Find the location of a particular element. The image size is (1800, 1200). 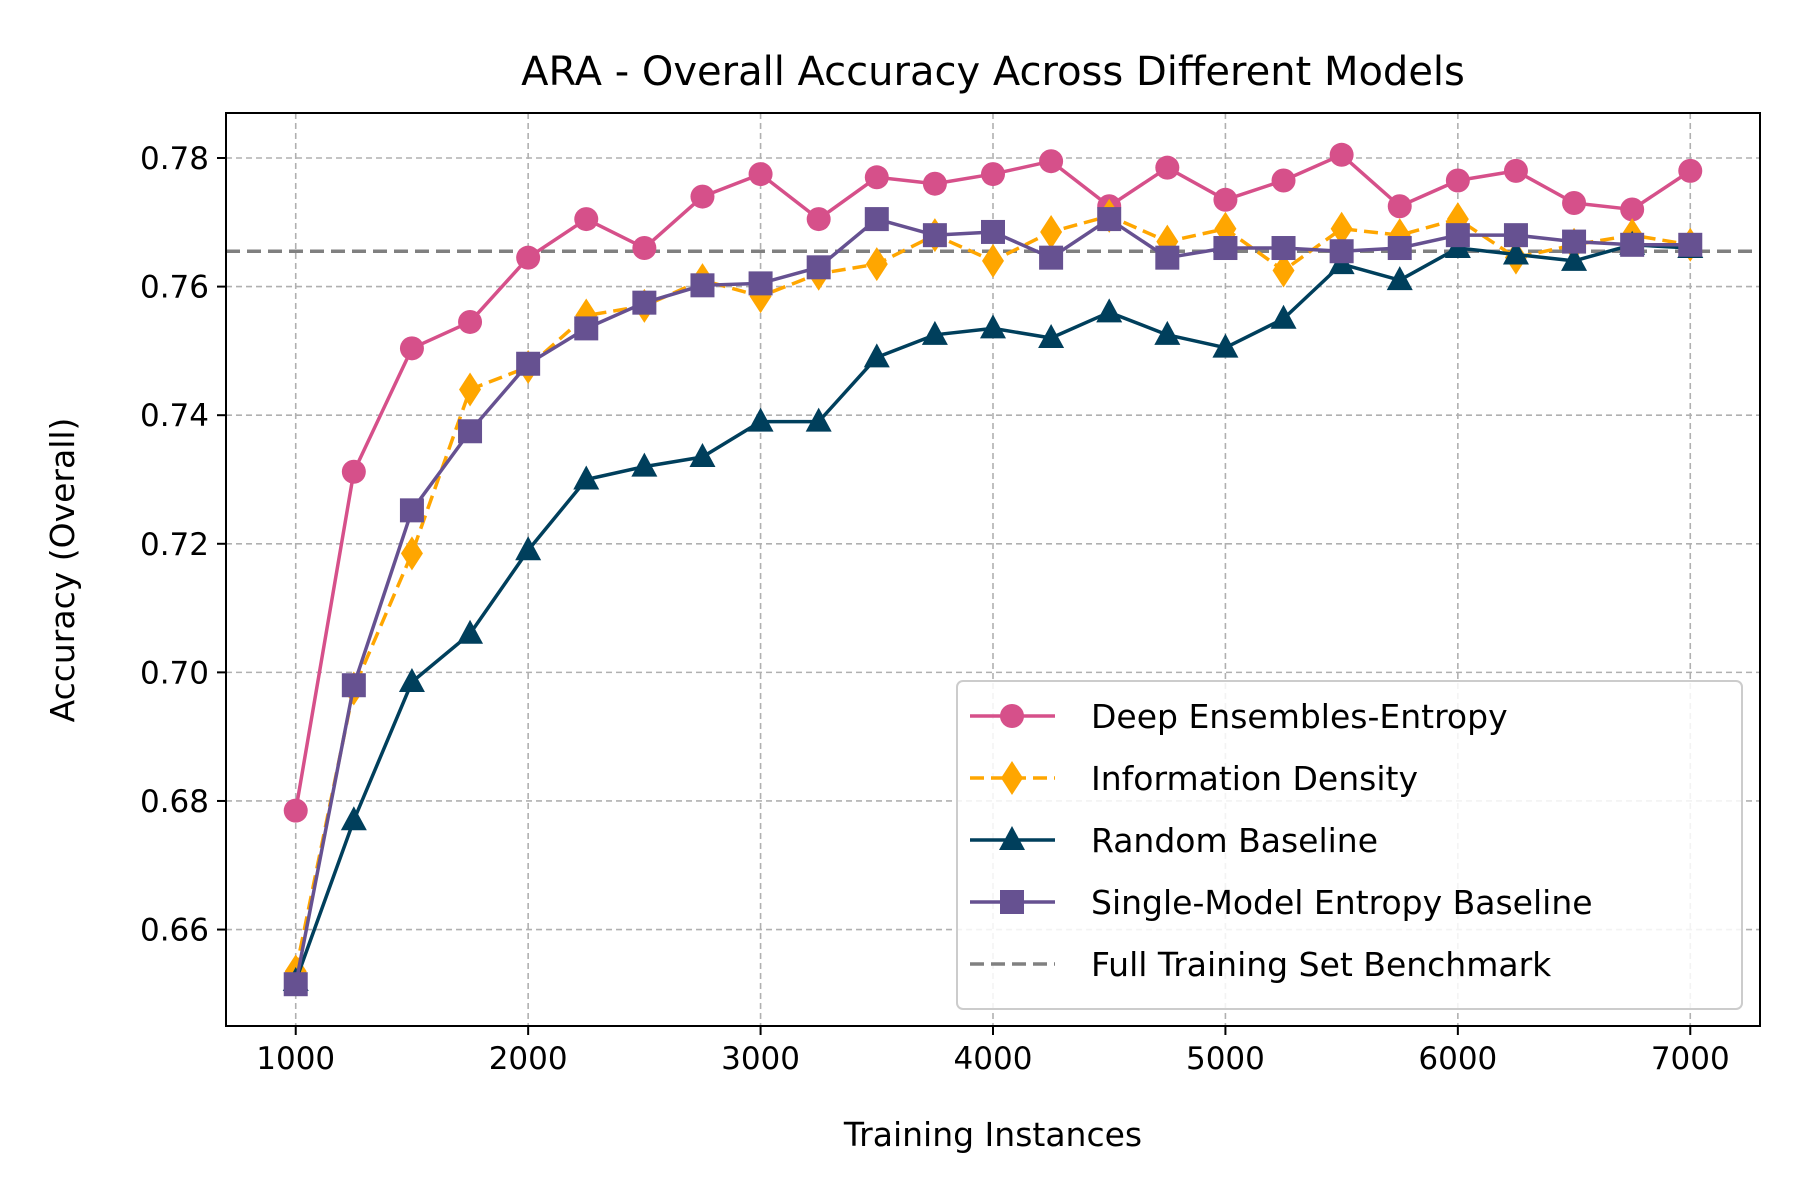

legend-box is located at coordinates (1349, 845).